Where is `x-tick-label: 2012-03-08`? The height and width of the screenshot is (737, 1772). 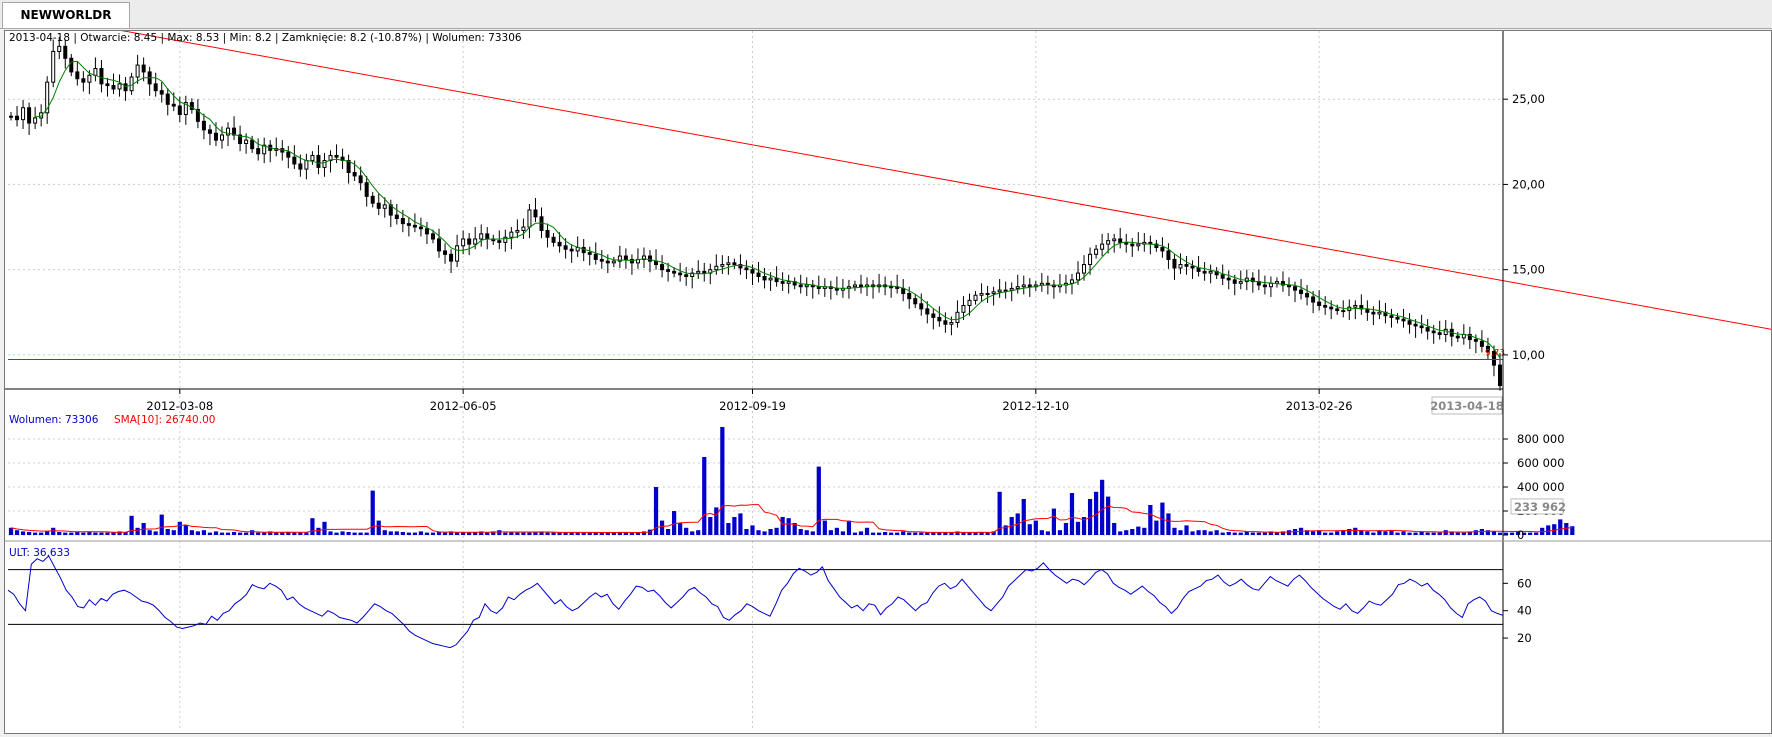 x-tick-label: 2012-03-08 is located at coordinates (179, 406).